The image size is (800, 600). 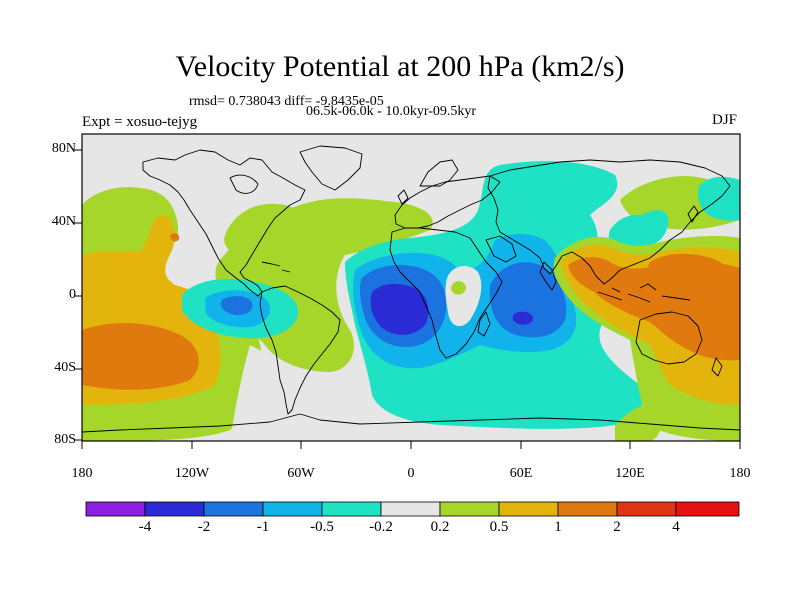 I want to click on coast-arabia, so click(x=501, y=249).